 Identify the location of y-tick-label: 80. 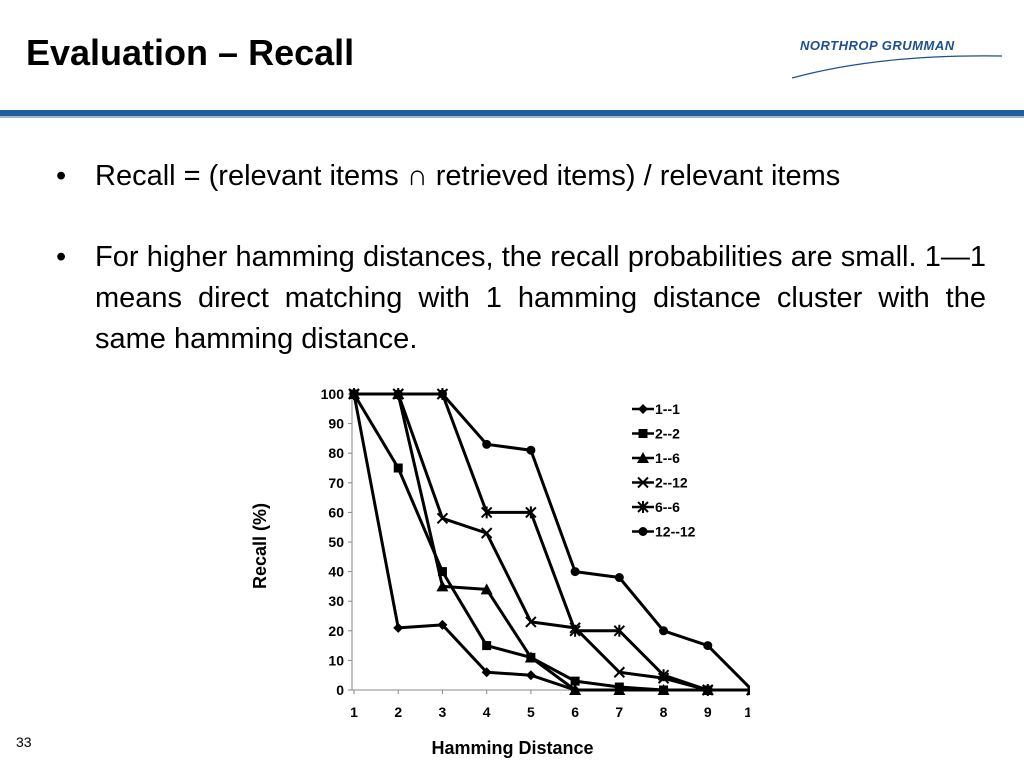
(336, 453).